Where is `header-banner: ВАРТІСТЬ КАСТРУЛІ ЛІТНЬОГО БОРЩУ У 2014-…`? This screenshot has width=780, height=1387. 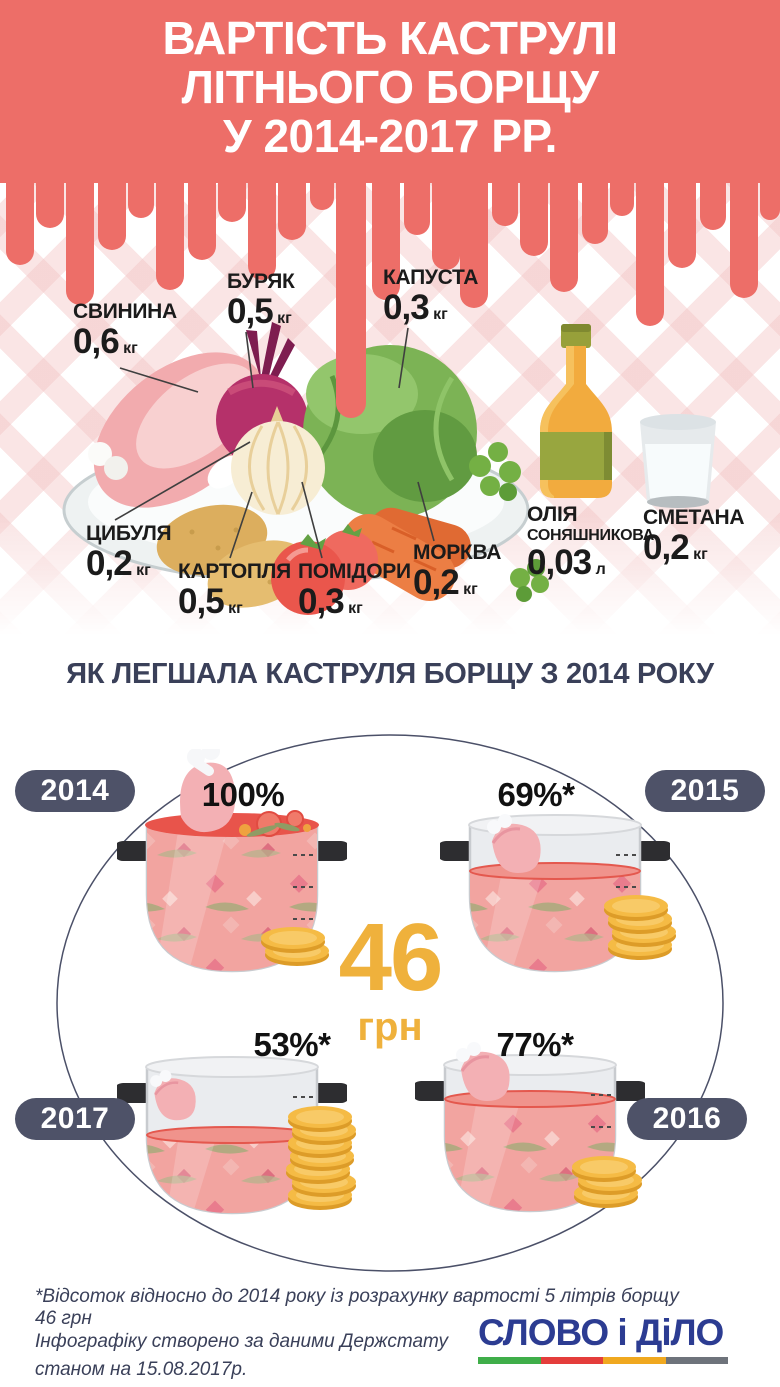 header-banner: ВАРТІСТЬ КАСТРУЛІ ЛІТНЬОГО БОРЩУ У 2014-… is located at coordinates (390, 91).